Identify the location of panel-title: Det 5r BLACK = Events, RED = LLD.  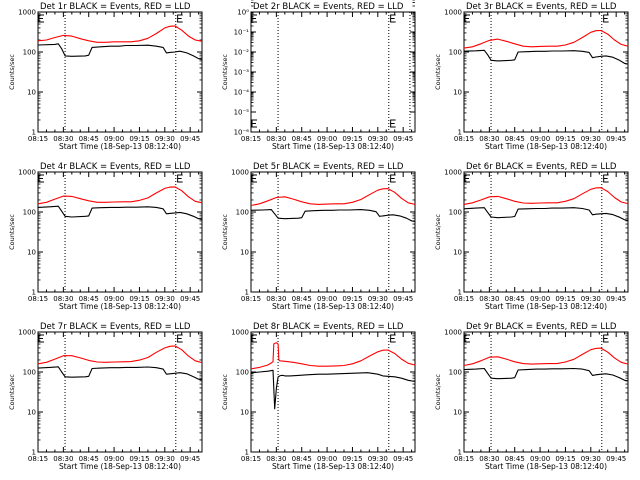
(328, 167).